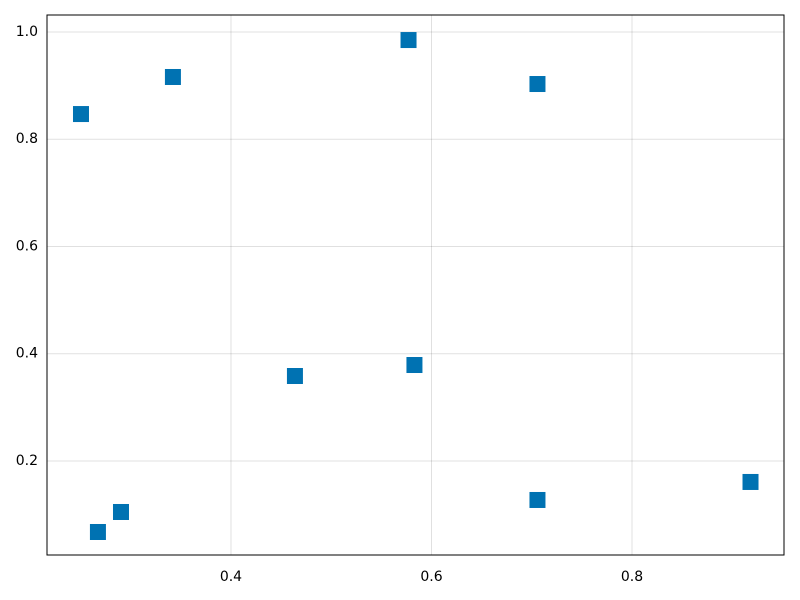 This screenshot has height=600, width=800. What do you see at coordinates (632, 577) in the screenshot?
I see `x-tick-label: 0.8` at bounding box center [632, 577].